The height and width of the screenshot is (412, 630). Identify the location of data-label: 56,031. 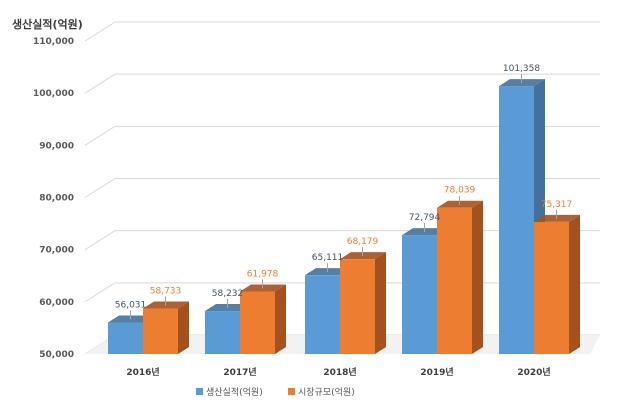
(131, 306).